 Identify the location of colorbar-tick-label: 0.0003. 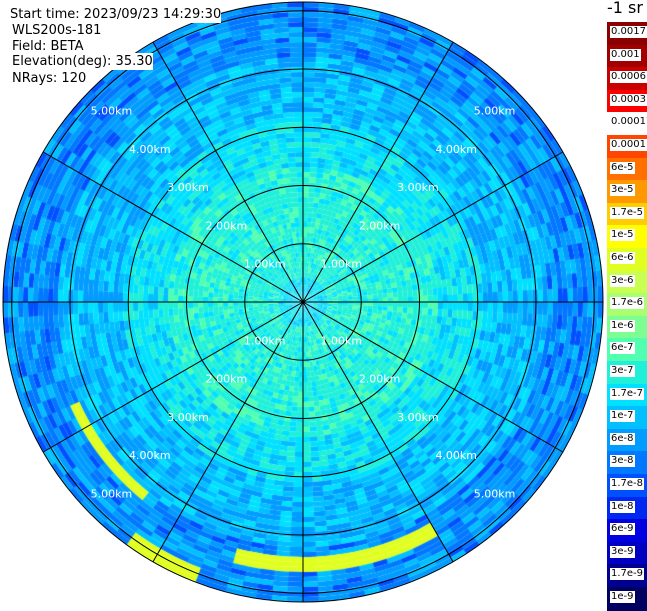
(628, 99).